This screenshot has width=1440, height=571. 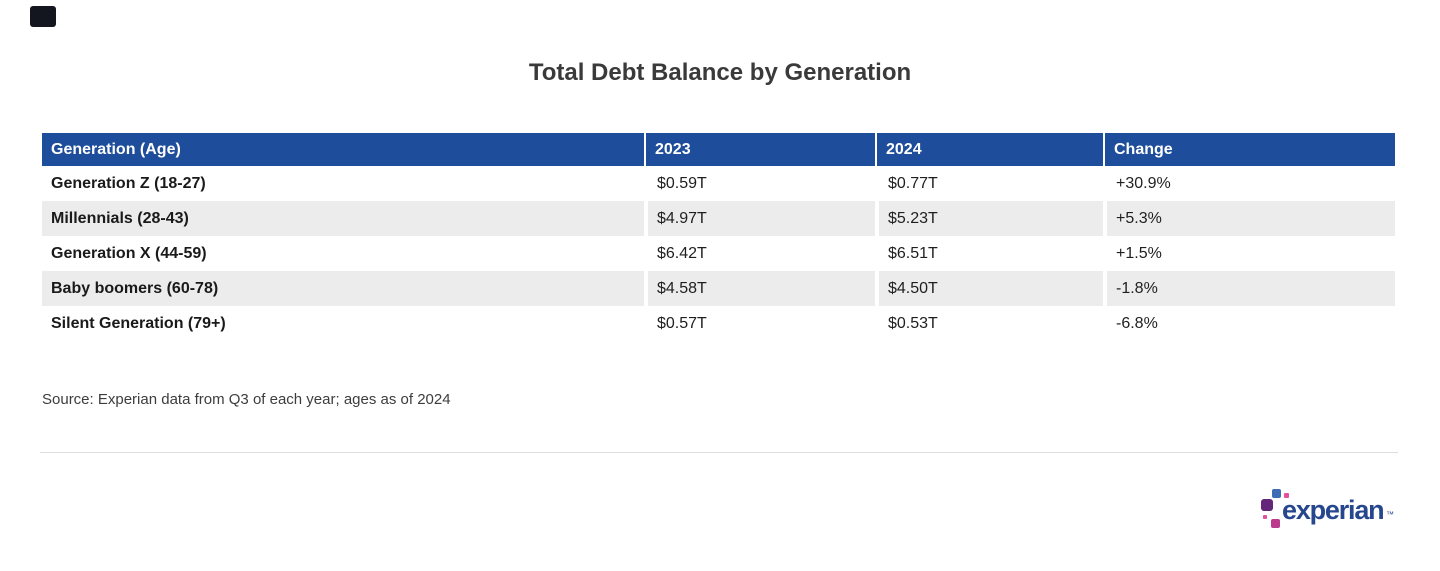 What do you see at coordinates (1249, 323) in the screenshot?
I see `cell-change: -6.8%` at bounding box center [1249, 323].